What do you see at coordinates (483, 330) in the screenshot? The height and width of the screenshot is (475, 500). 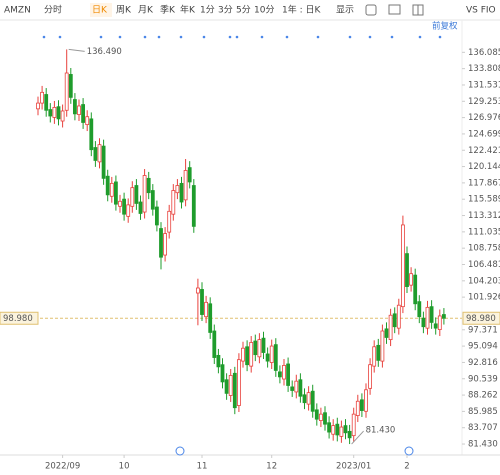 I see `y-tick-label: 97.371` at bounding box center [483, 330].